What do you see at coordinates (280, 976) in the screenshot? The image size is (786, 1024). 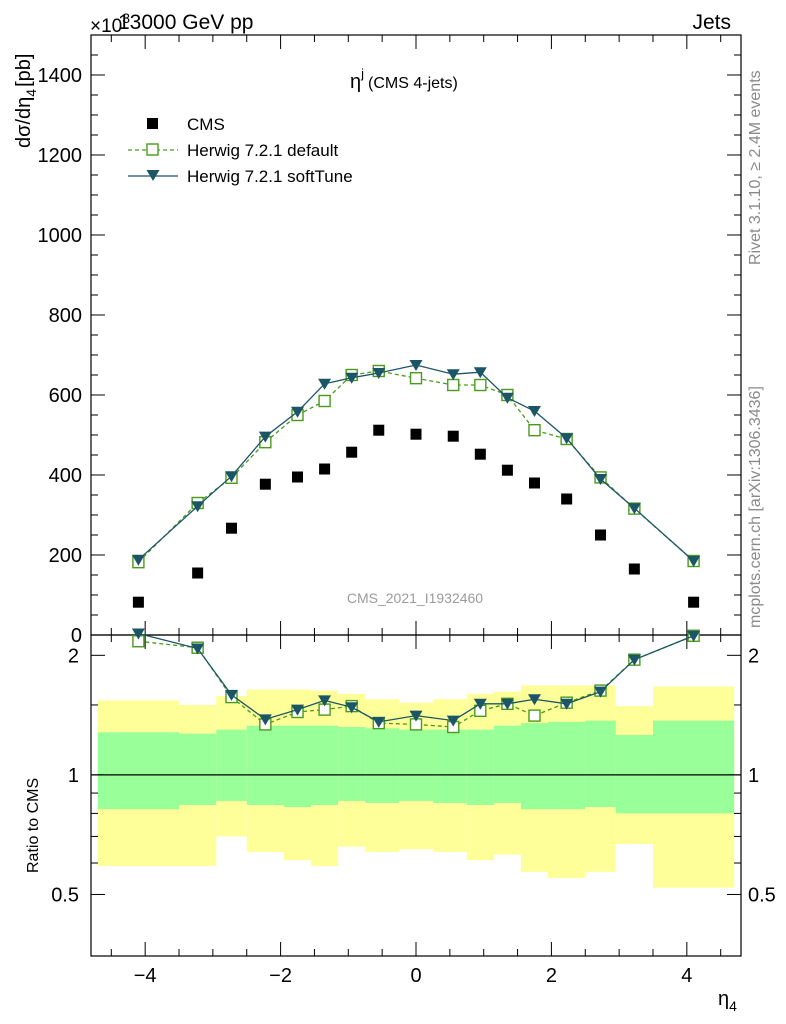 I see `xtick-label: −2` at bounding box center [280, 976].